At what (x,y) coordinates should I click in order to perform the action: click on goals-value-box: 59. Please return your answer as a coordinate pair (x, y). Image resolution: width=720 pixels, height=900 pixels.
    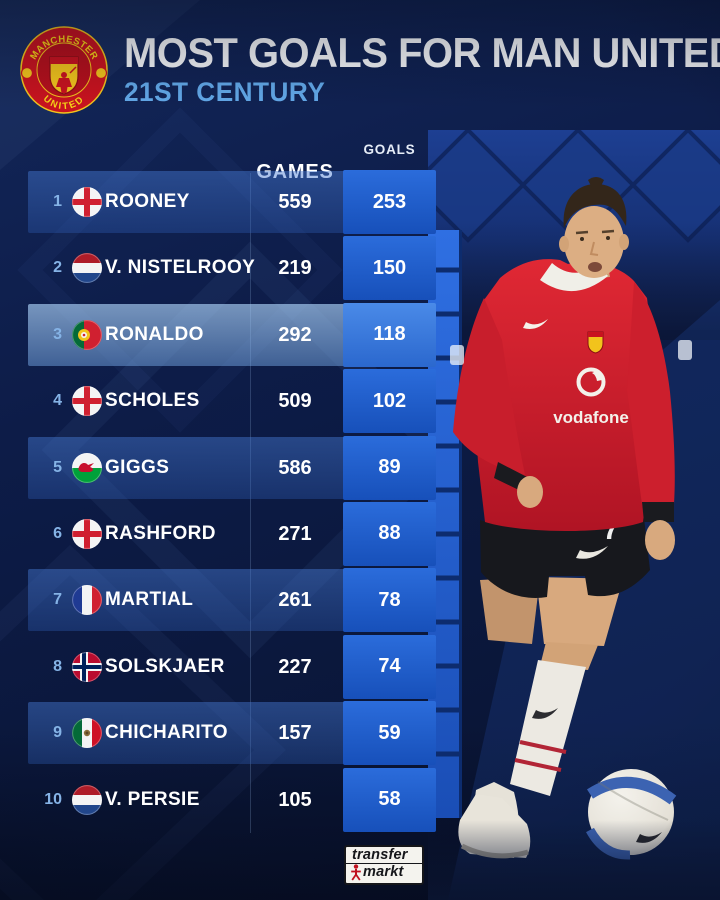
    Looking at the image, I should click on (389, 733).